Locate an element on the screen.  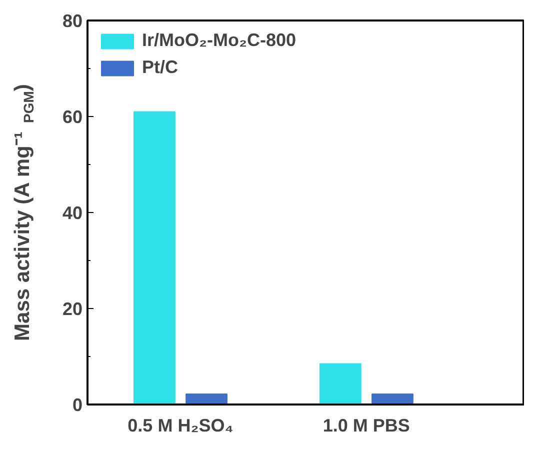
y-axis-title: Mass activity (A mg⁻¹PGM) is located at coordinates (23, 212).